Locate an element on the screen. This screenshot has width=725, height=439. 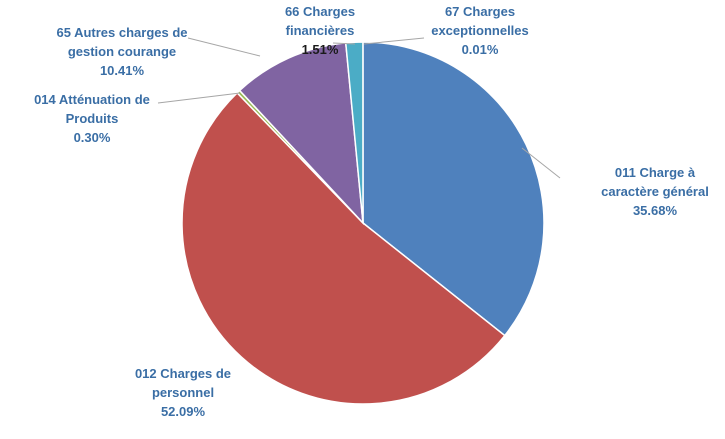
slice-label-2: 012 Charges de personnel 52.09% is located at coordinates (183, 392).